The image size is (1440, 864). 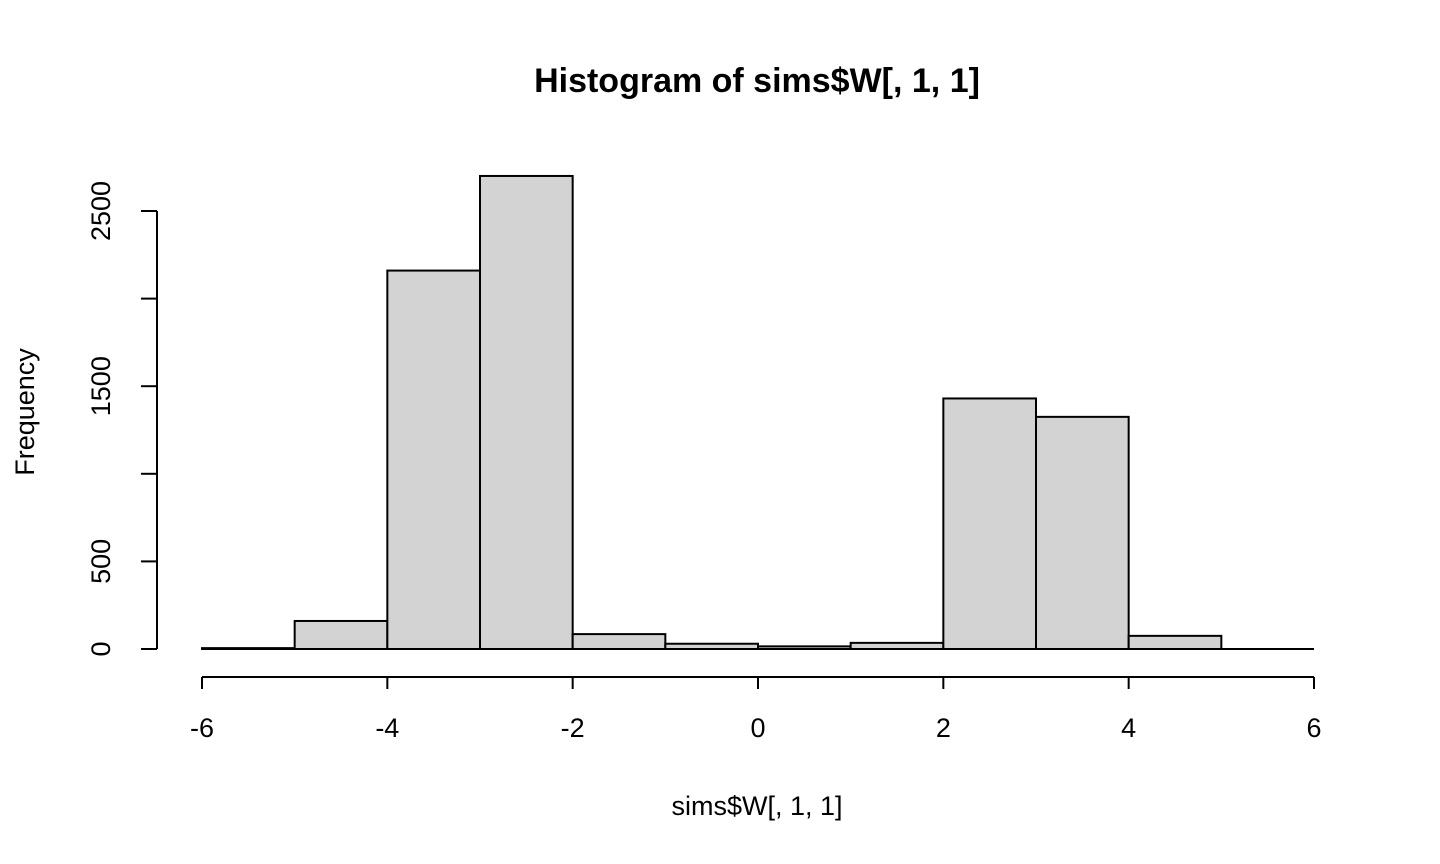 What do you see at coordinates (573, 728) in the screenshot?
I see `x-tick-label: -2` at bounding box center [573, 728].